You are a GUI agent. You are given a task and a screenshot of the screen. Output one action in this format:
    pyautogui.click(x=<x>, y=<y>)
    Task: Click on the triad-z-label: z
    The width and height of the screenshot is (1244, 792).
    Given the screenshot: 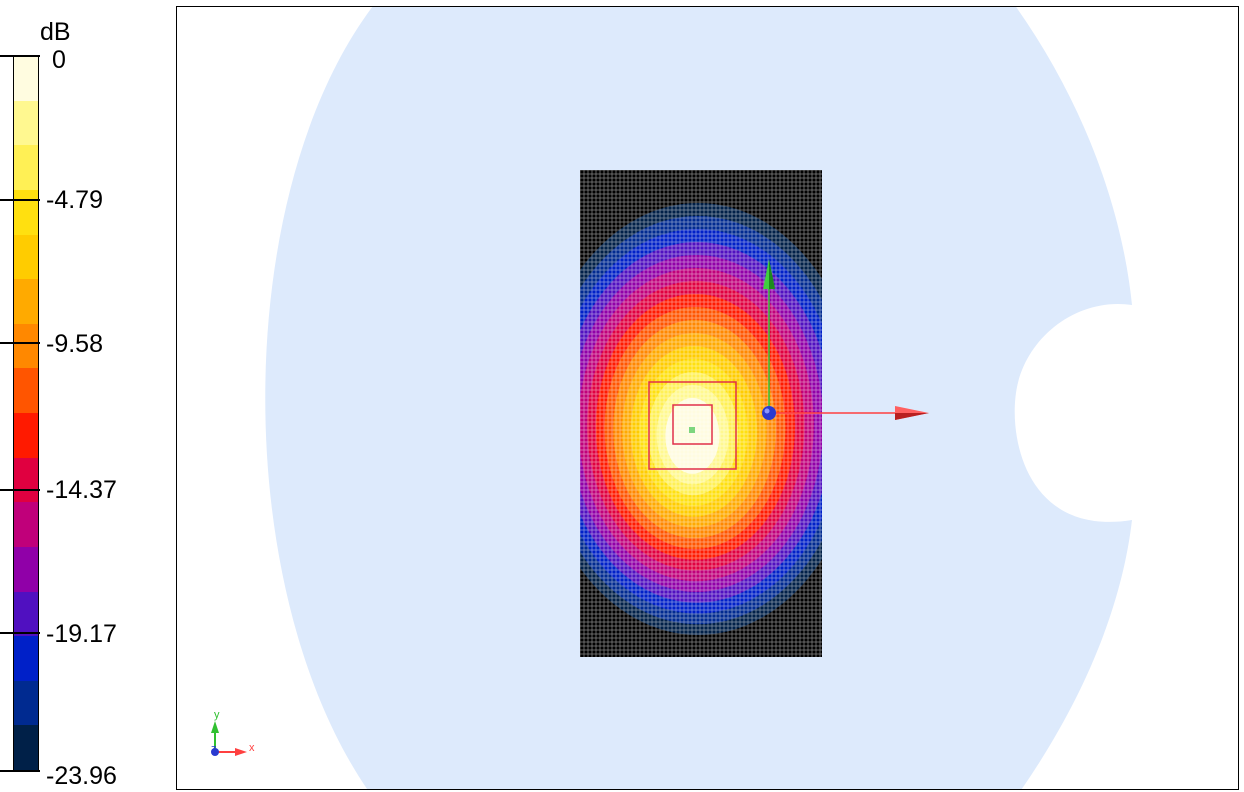 What is the action you would take?
    pyautogui.click(x=214, y=749)
    